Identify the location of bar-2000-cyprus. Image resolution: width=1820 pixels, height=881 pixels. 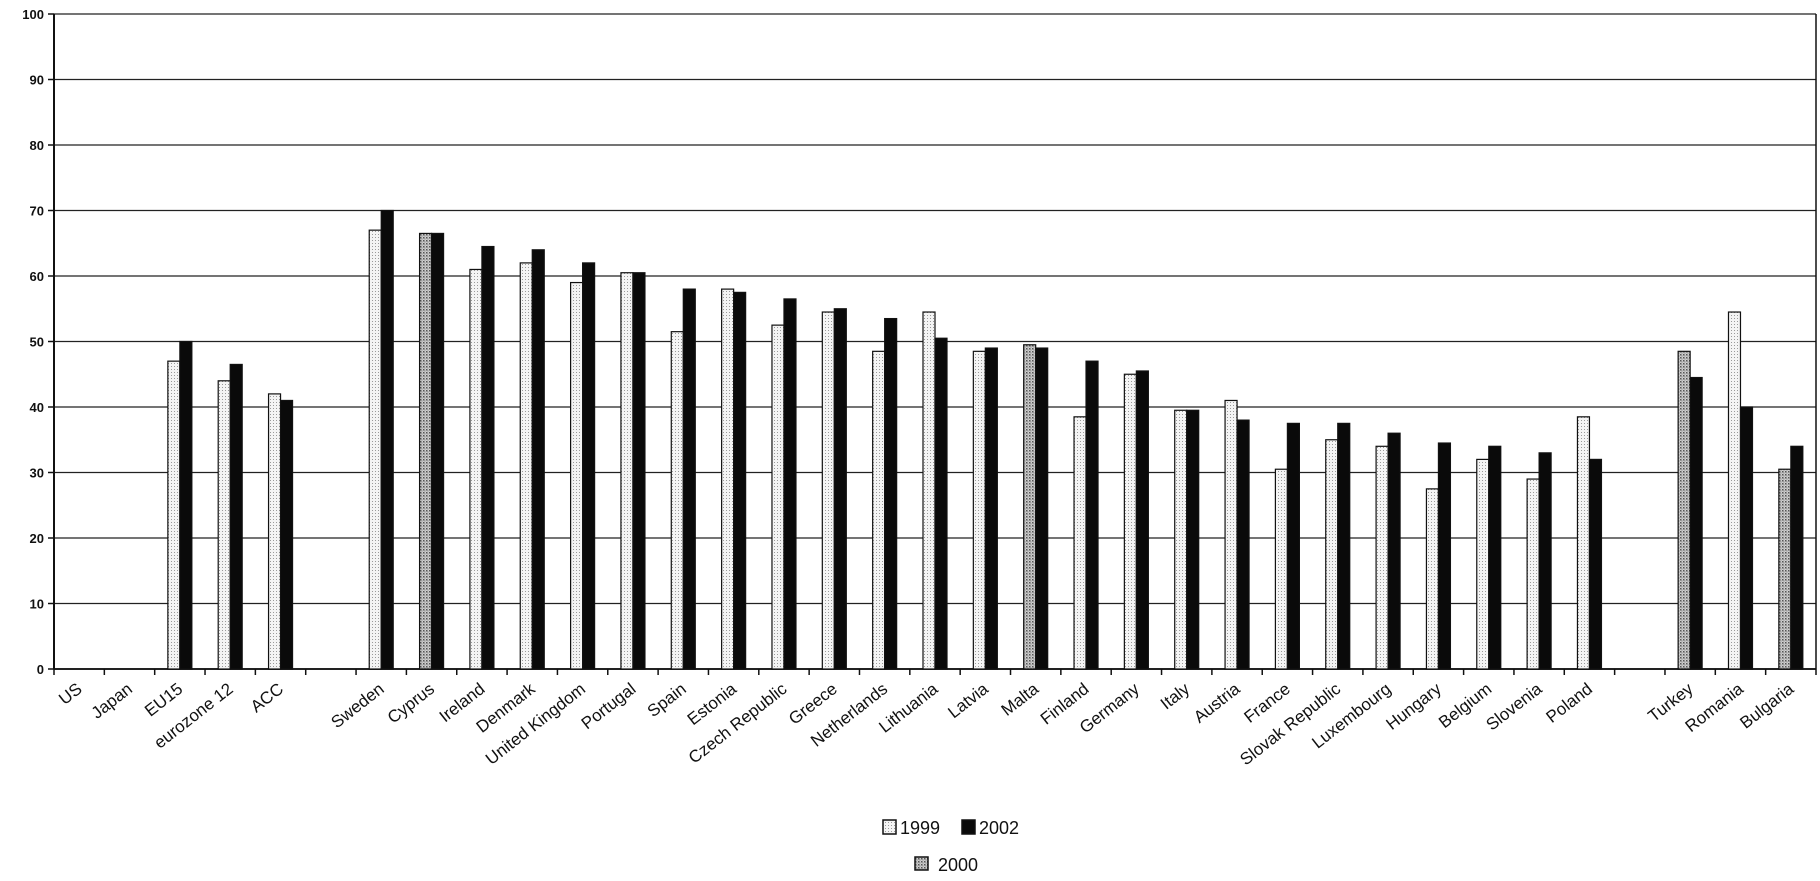
(425, 451).